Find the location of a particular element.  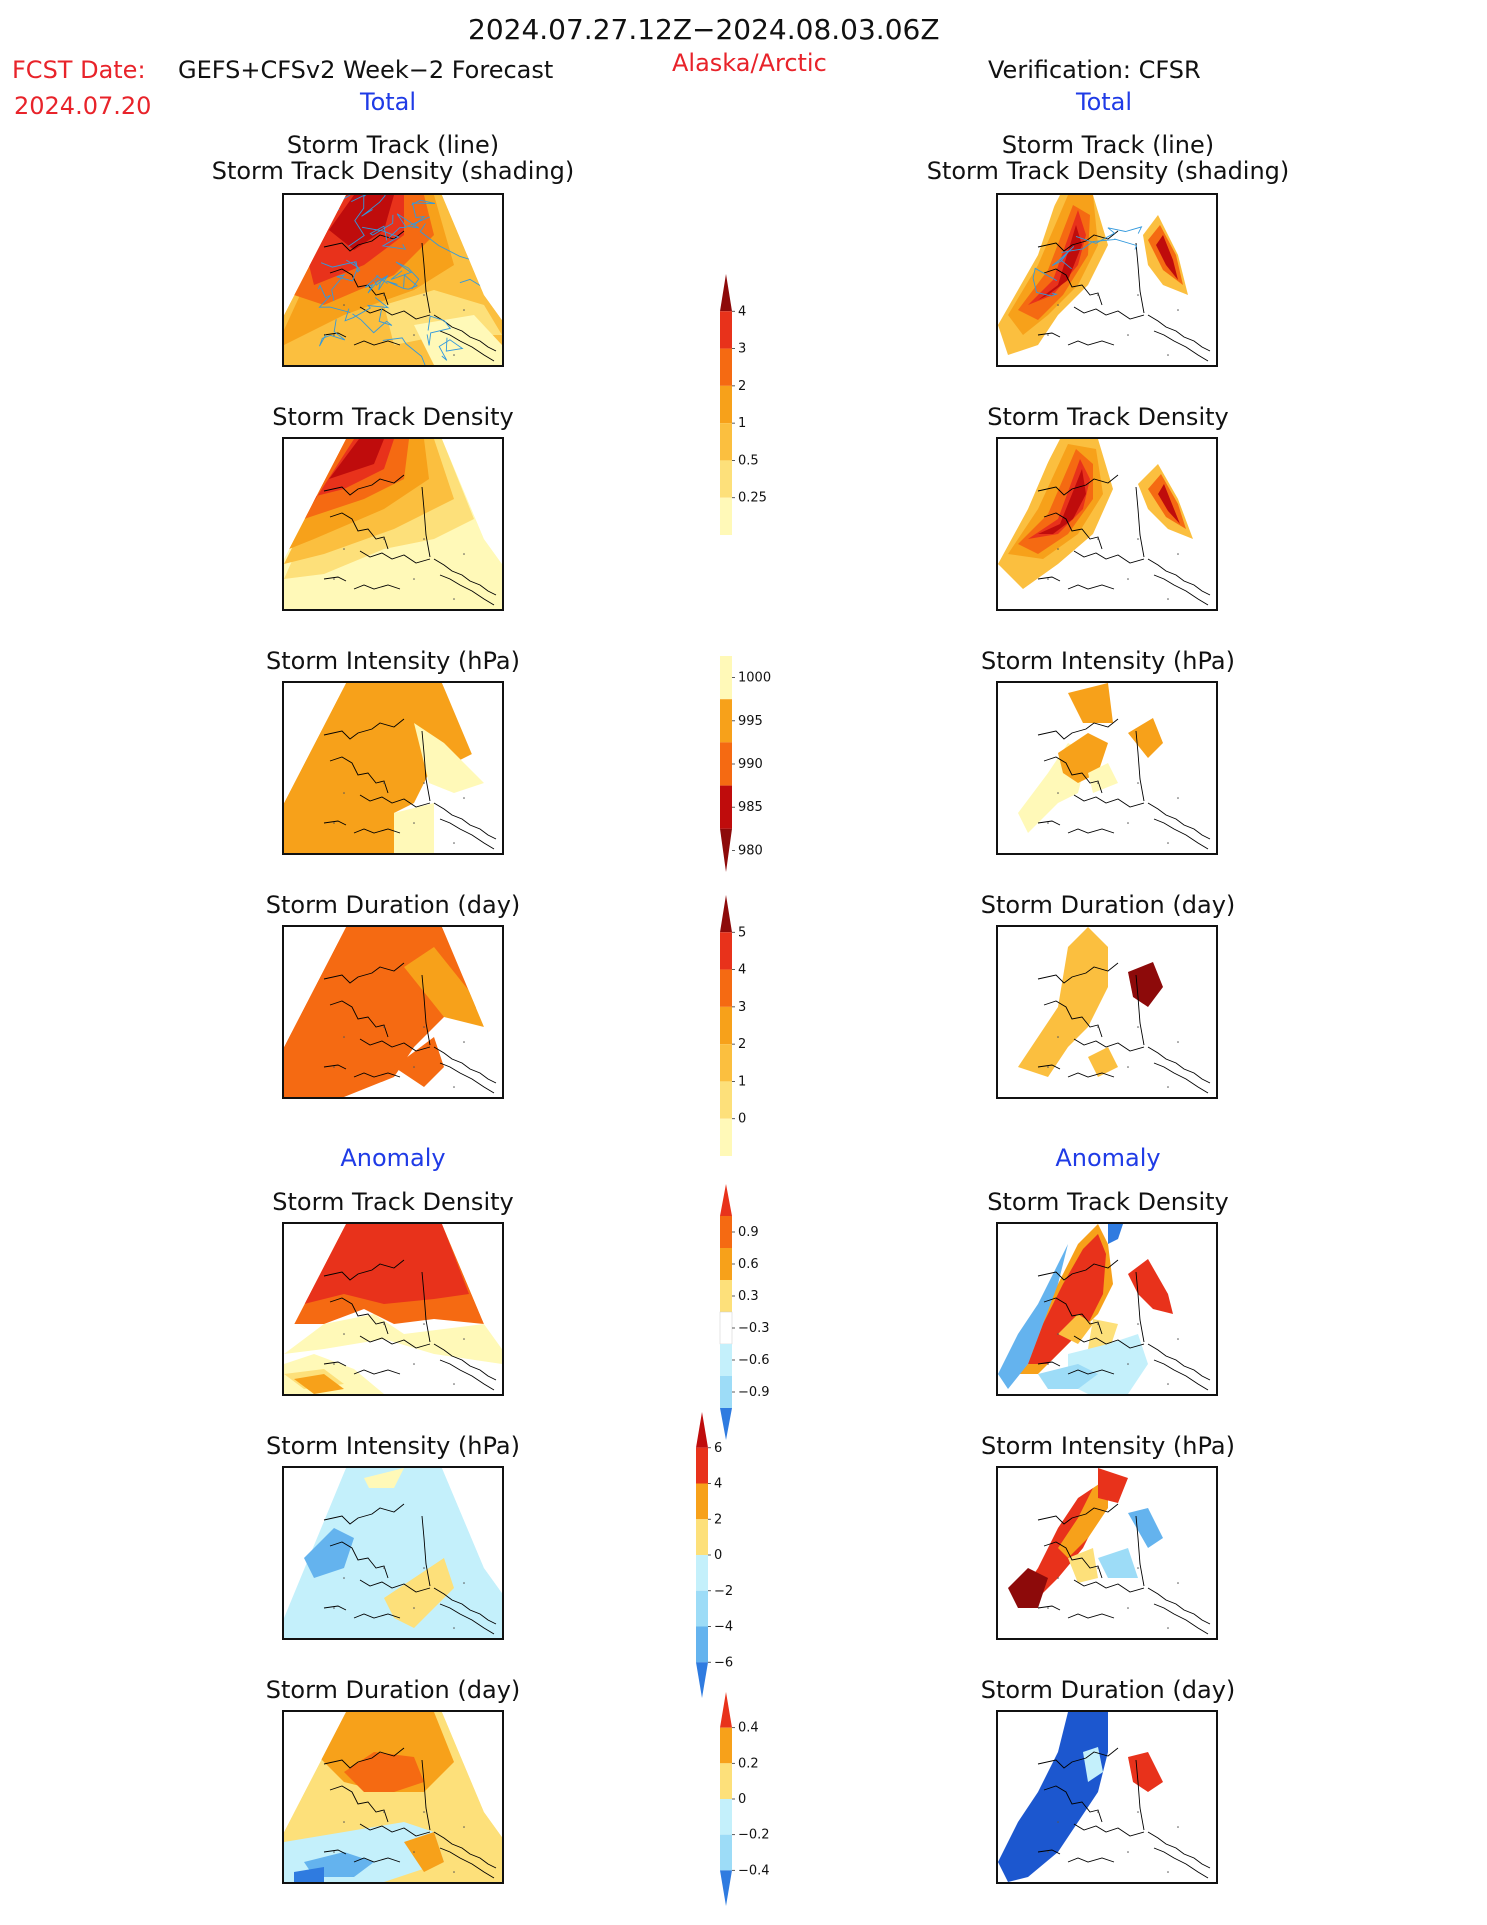

cbar-tick-label-4: −0.4 is located at coordinates (754, 1870).